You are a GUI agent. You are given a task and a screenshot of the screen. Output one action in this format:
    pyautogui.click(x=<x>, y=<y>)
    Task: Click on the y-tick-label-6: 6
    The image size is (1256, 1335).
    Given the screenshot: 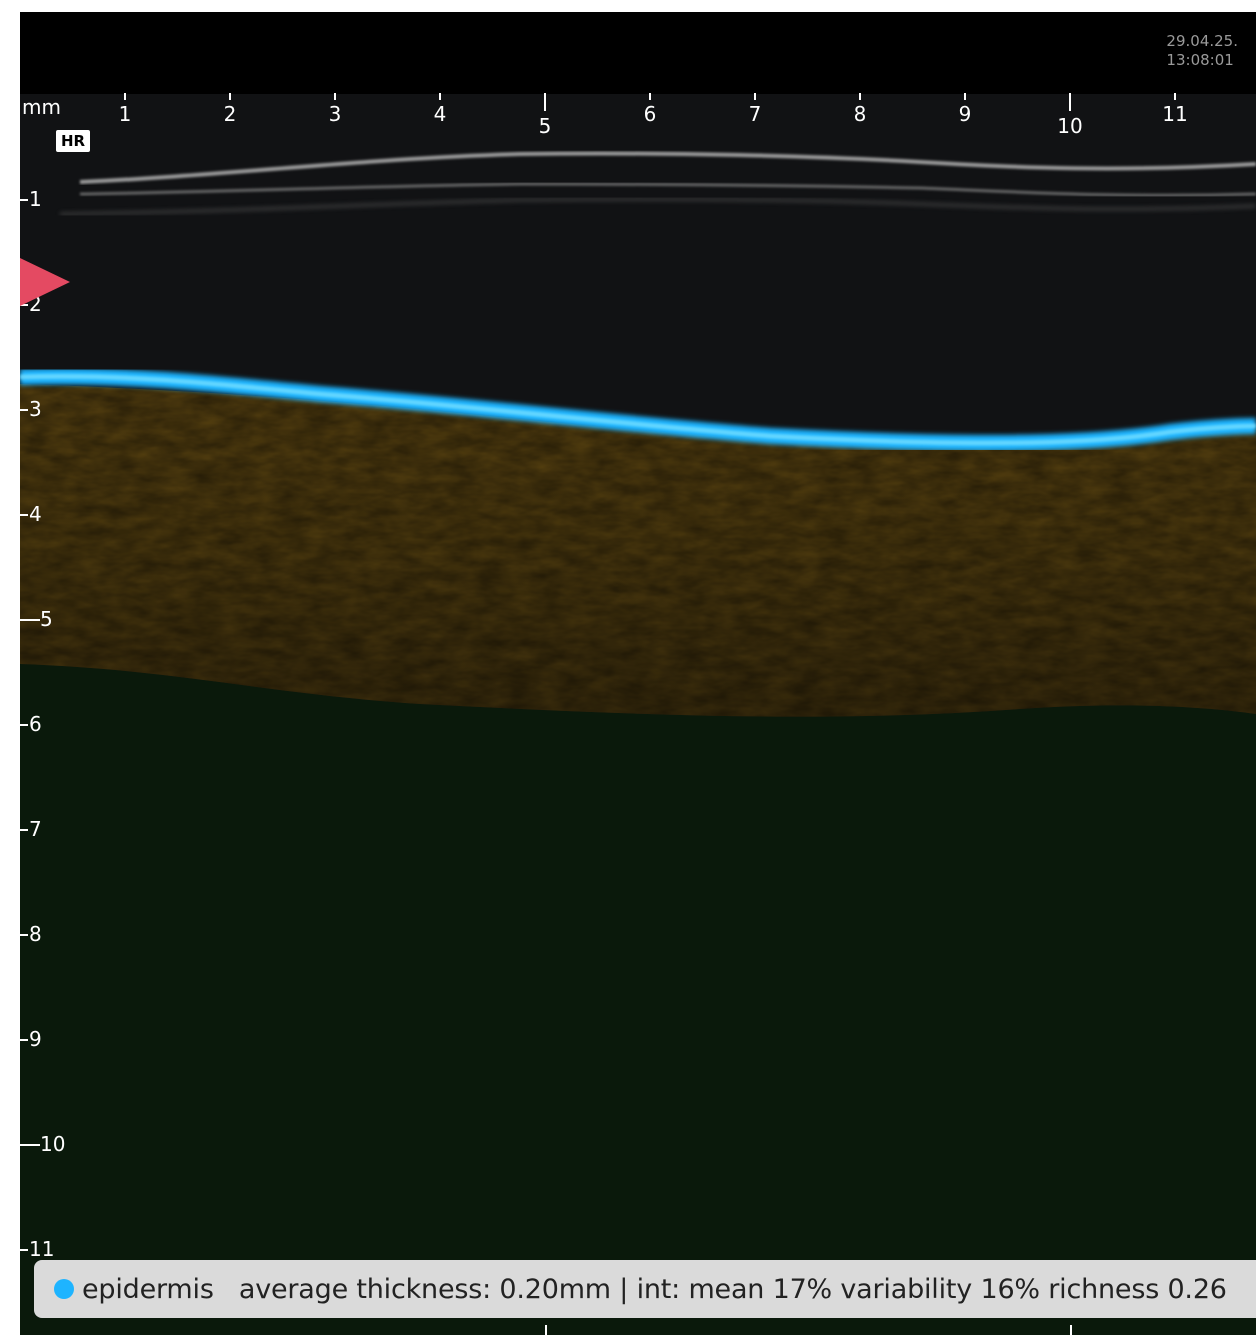 What is the action you would take?
    pyautogui.click(x=35, y=724)
    